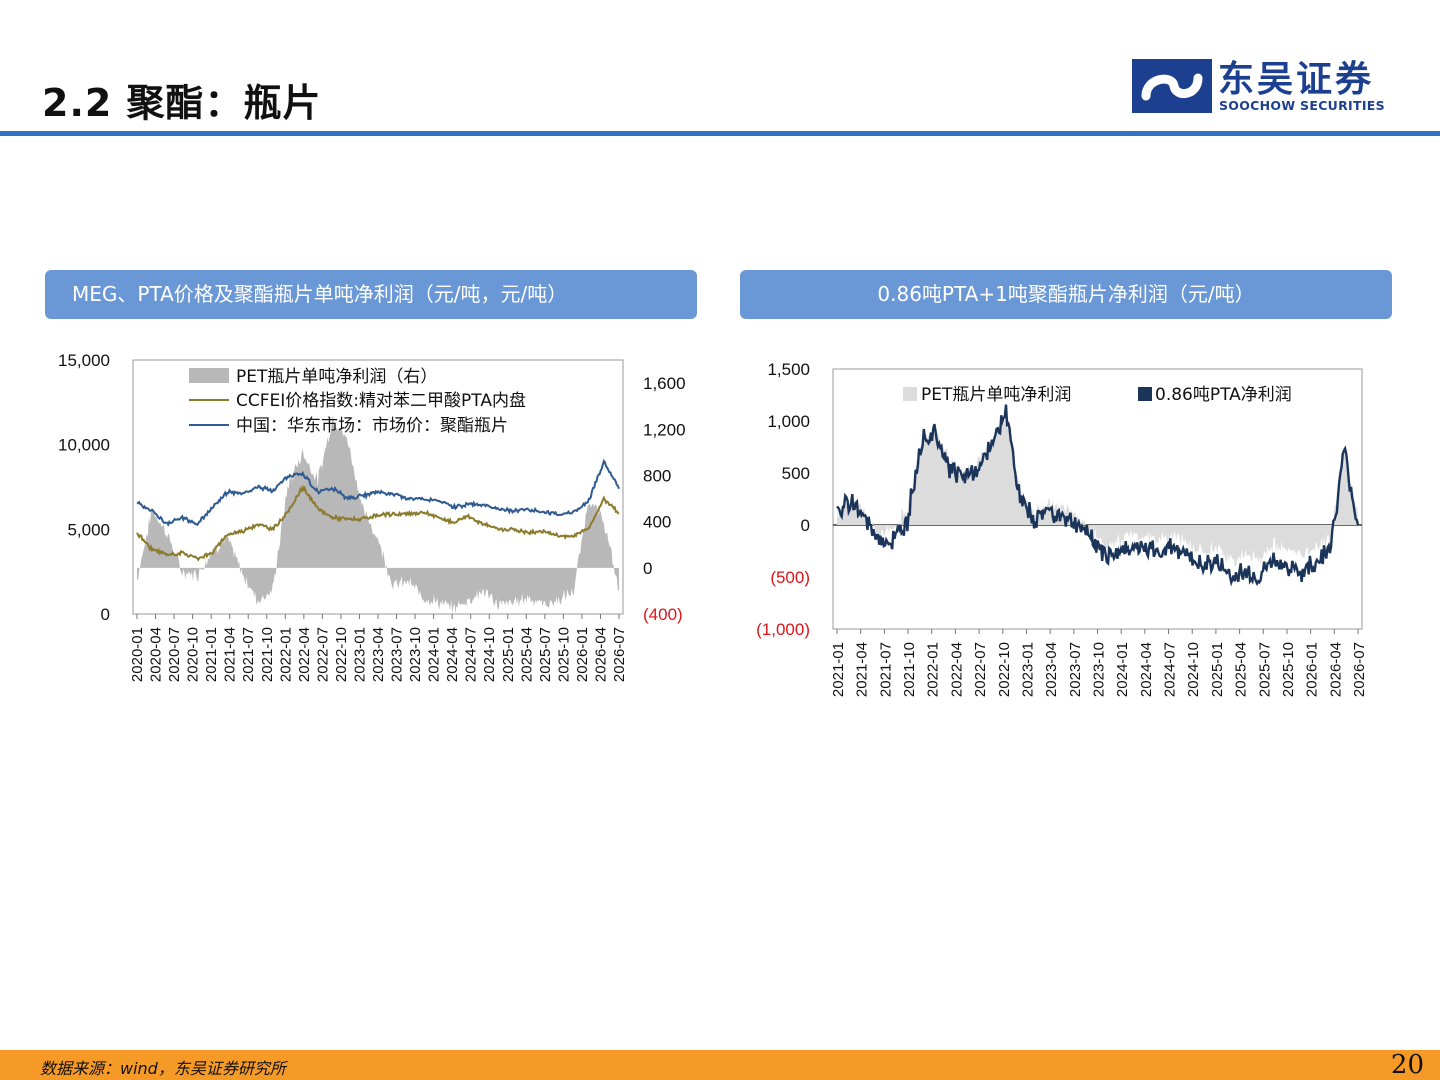 This screenshot has width=1440, height=1080. What do you see at coordinates (415, 654) in the screenshot?
I see `left-chart-xtick-label: 2023-10` at bounding box center [415, 654].